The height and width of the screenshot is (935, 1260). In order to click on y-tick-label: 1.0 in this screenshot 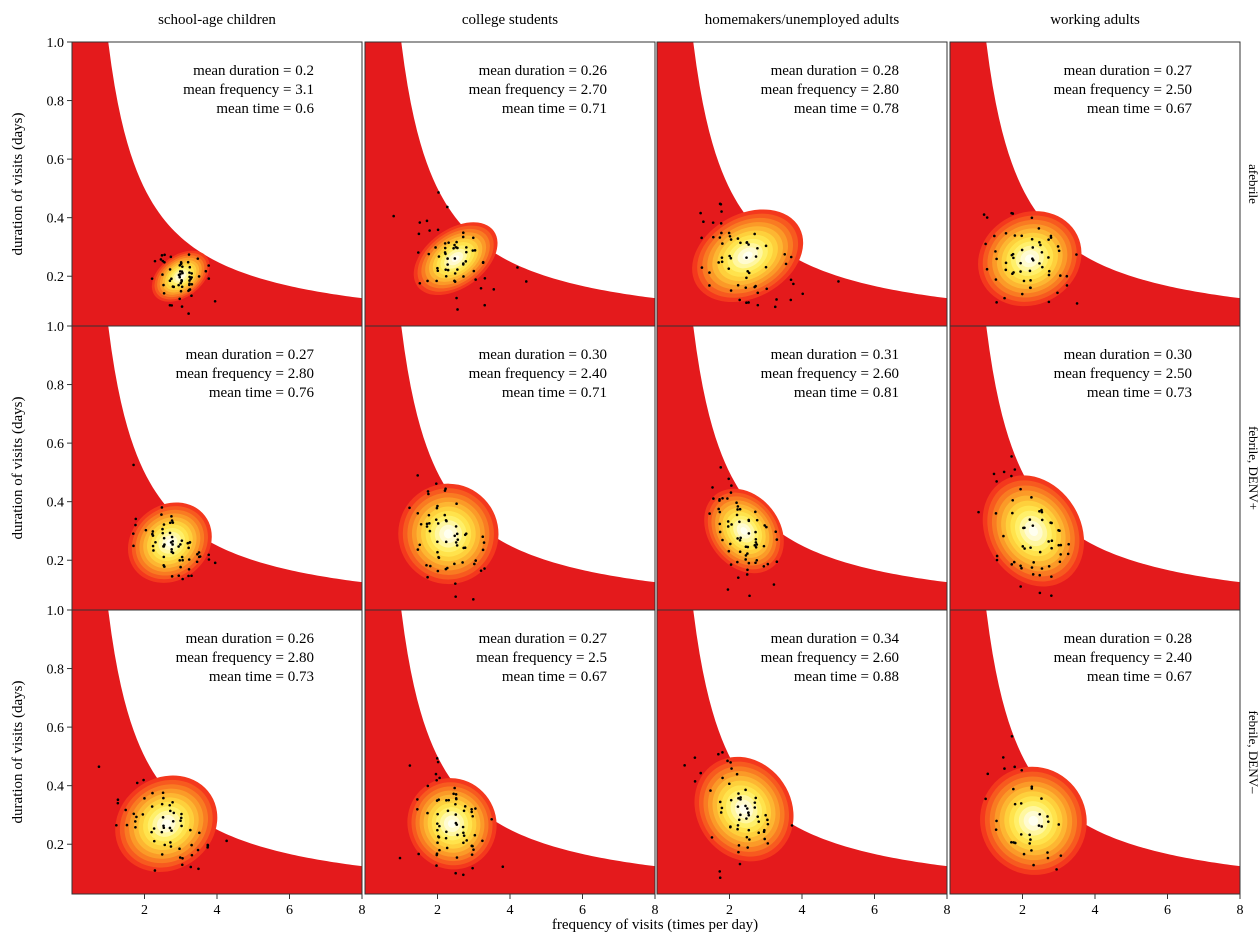, I will do `click(56, 327)`.